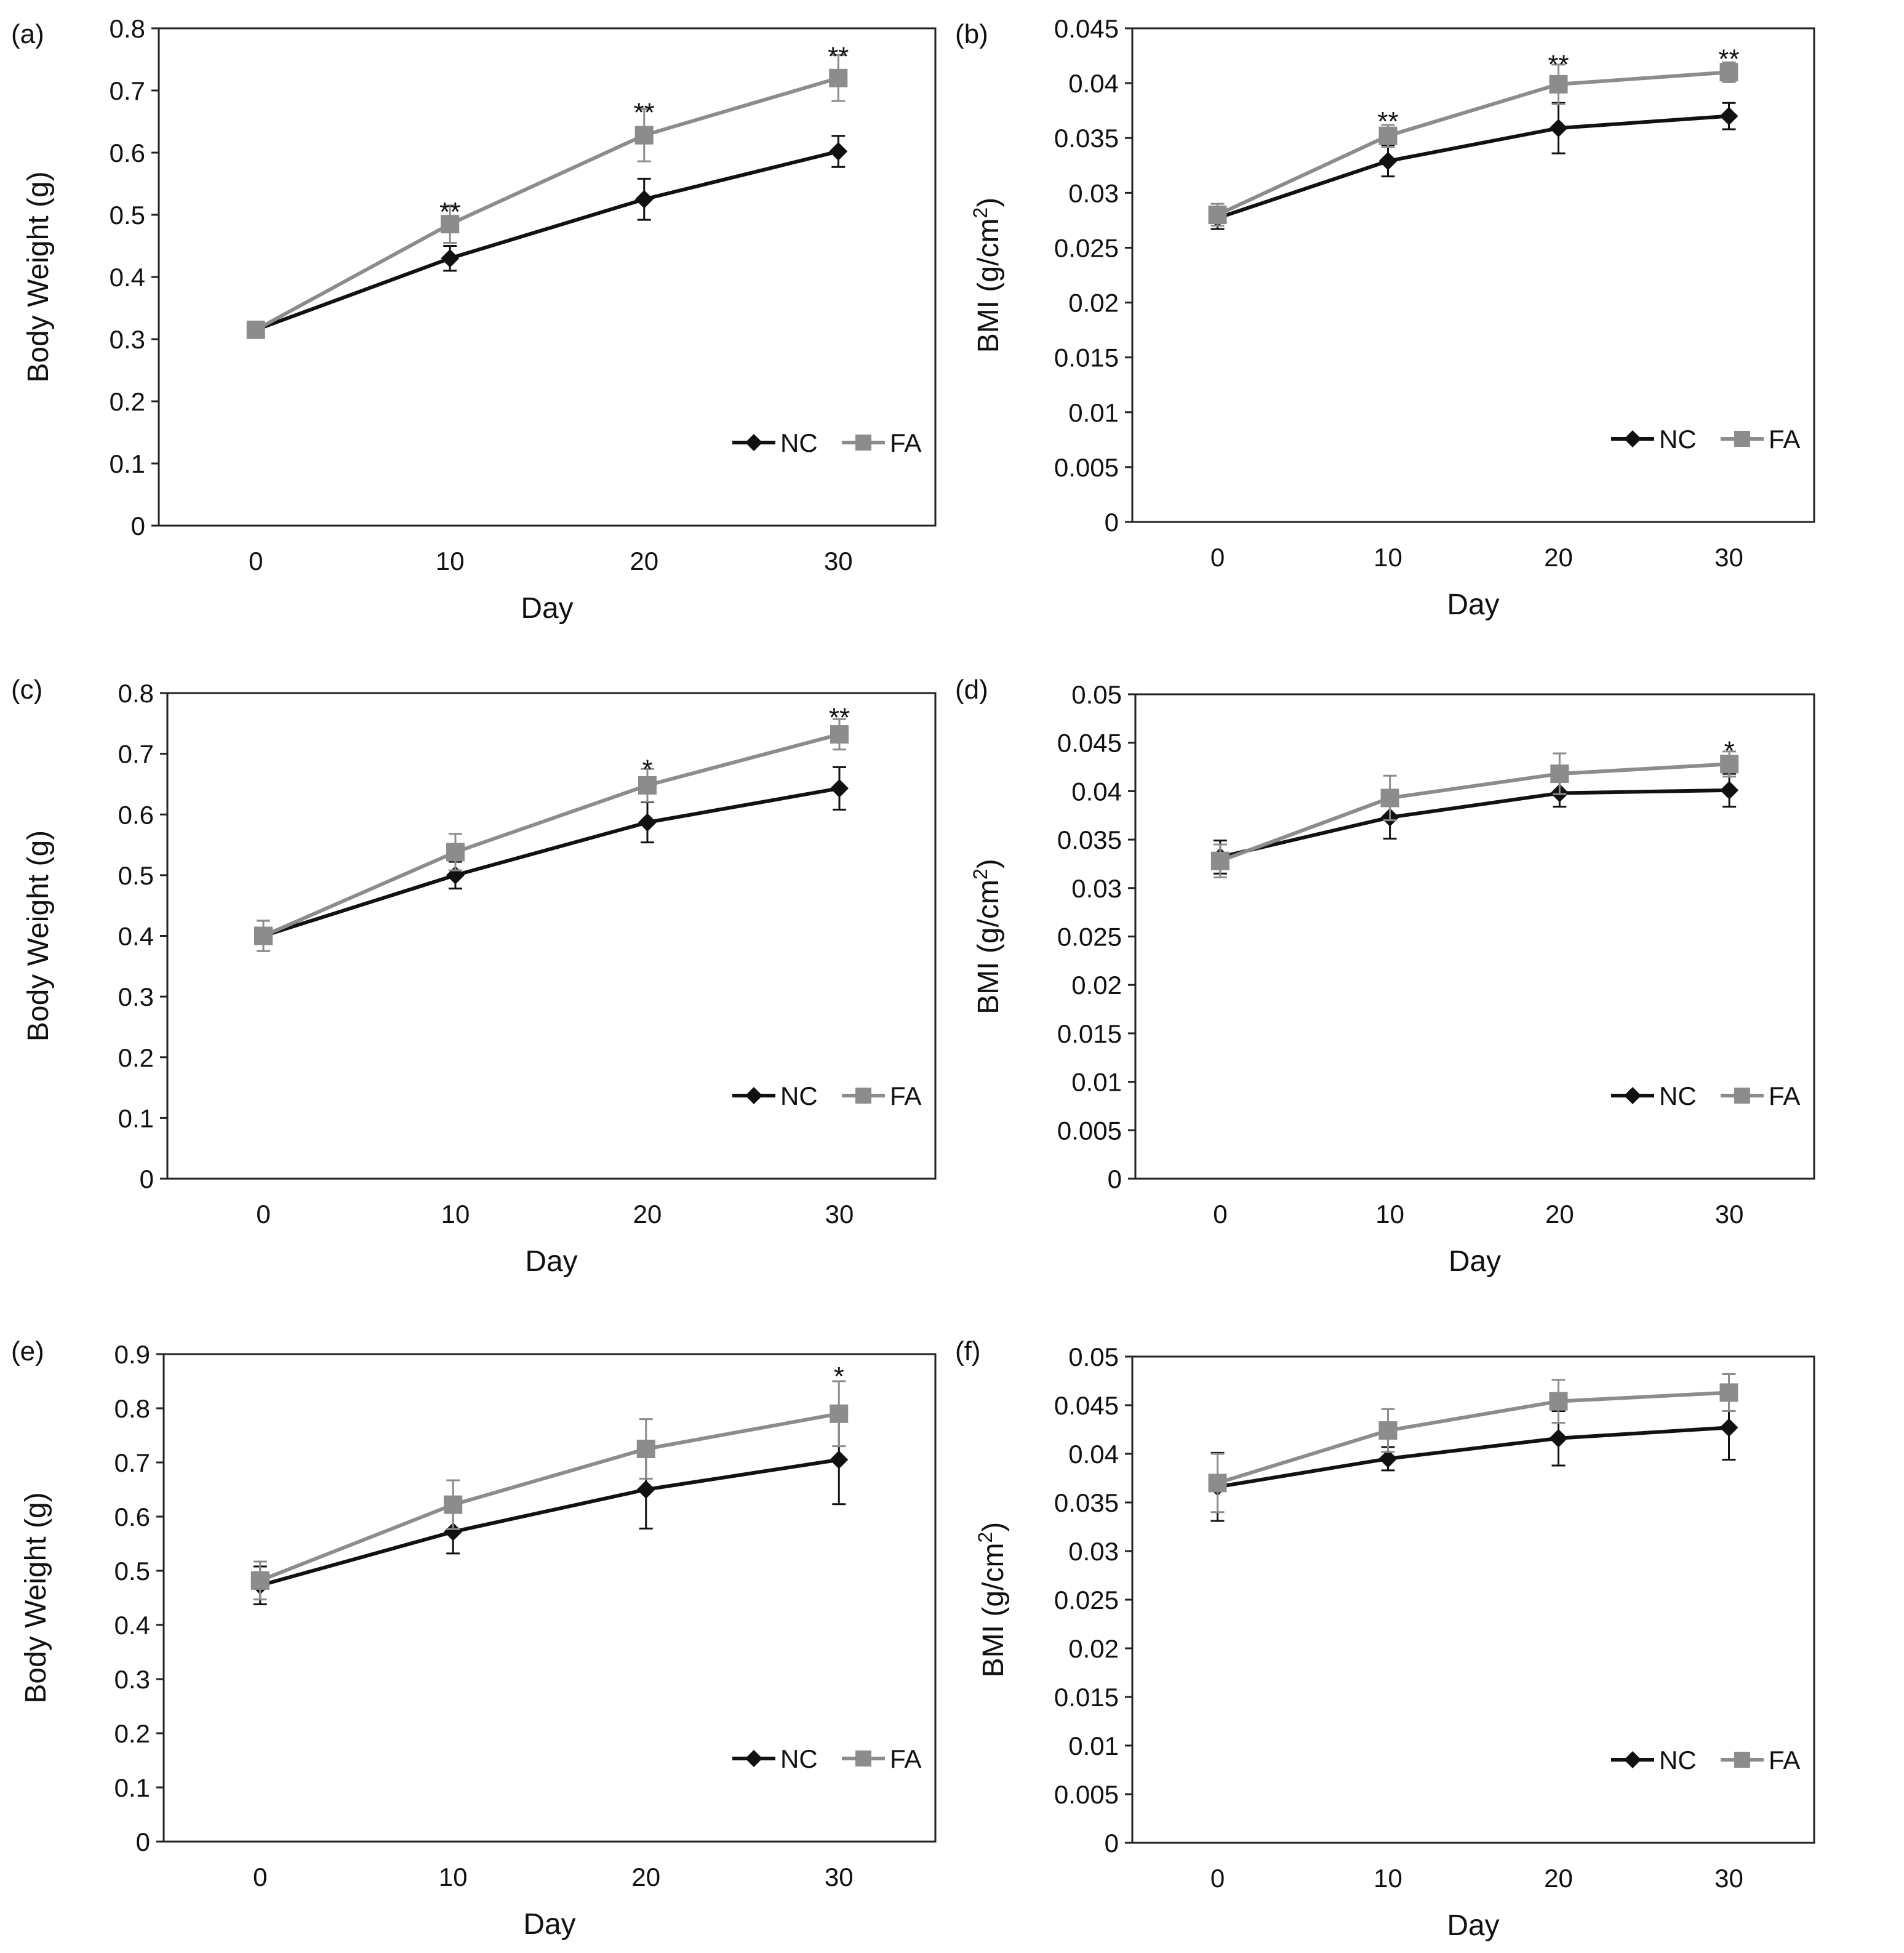  What do you see at coordinates (38, 936) in the screenshot?
I see `y-axis-title: Body Weight (g)` at bounding box center [38, 936].